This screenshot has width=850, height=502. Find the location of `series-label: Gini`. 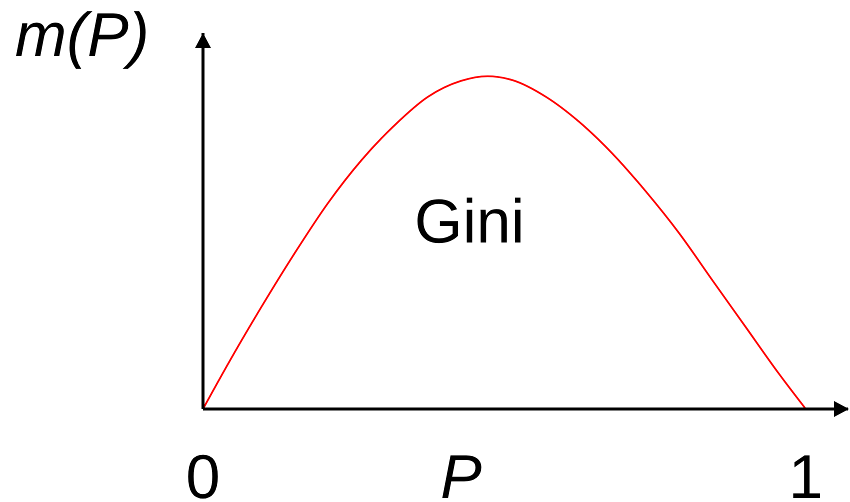

series-label: Gini is located at coordinates (469, 222).